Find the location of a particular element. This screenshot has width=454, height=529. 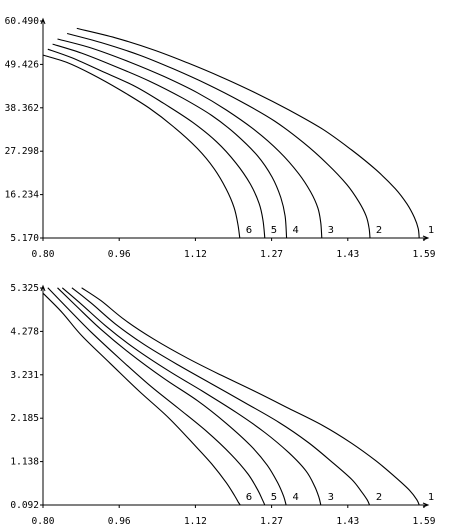

y-tick-label: 5.170 is located at coordinates (24, 238).